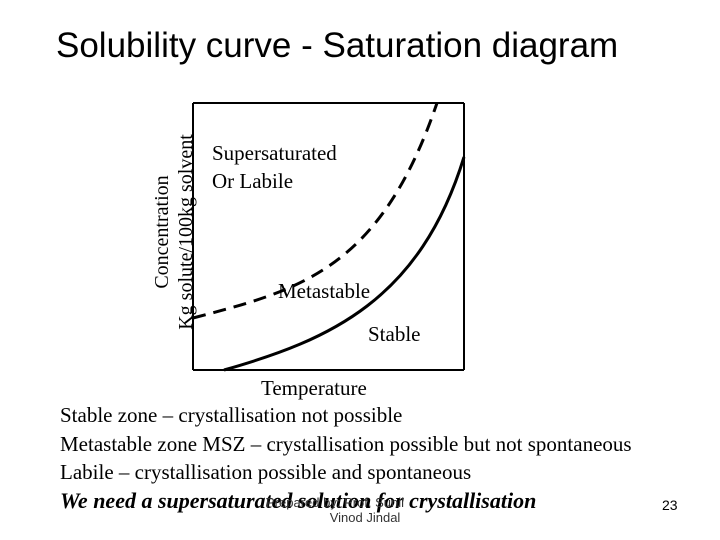 This screenshot has width=720, height=540. Describe the element at coordinates (365, 517) in the screenshot. I see `footer-author: Vinod Jindal` at that location.